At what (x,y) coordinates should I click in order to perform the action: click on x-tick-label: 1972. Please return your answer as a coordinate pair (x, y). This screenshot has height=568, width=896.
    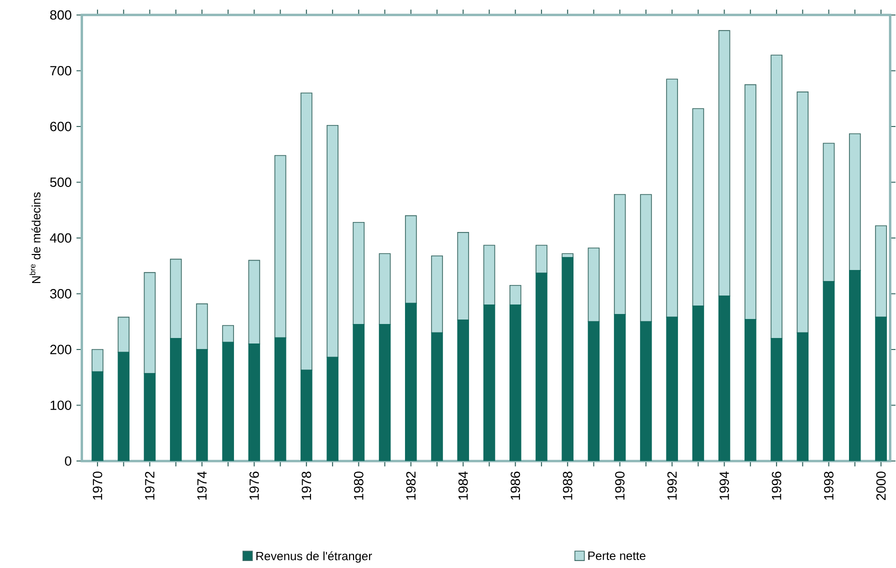
    Looking at the image, I should click on (149, 486).